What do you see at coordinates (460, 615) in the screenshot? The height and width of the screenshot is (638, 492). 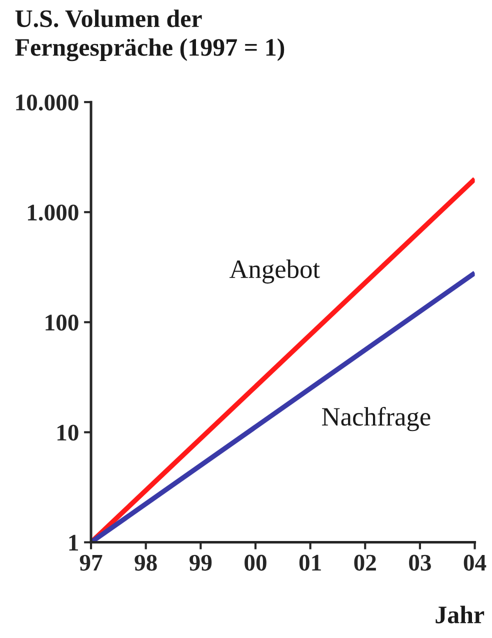 I see `x-axis-title: Jahr` at bounding box center [460, 615].